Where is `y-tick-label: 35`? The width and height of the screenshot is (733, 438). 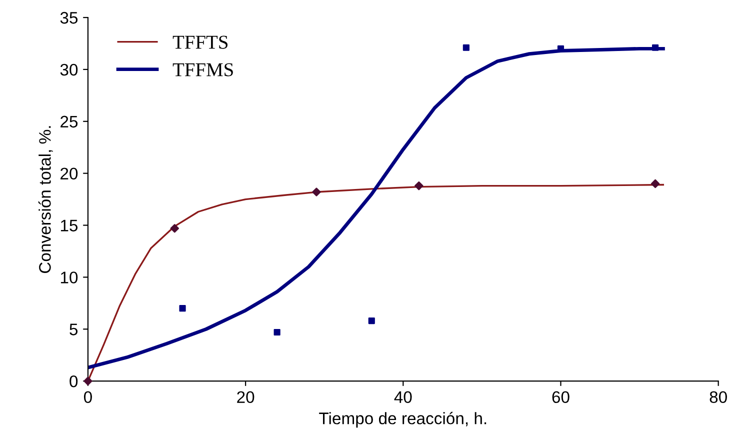
y-tick-label: 35 is located at coordinates (69, 18).